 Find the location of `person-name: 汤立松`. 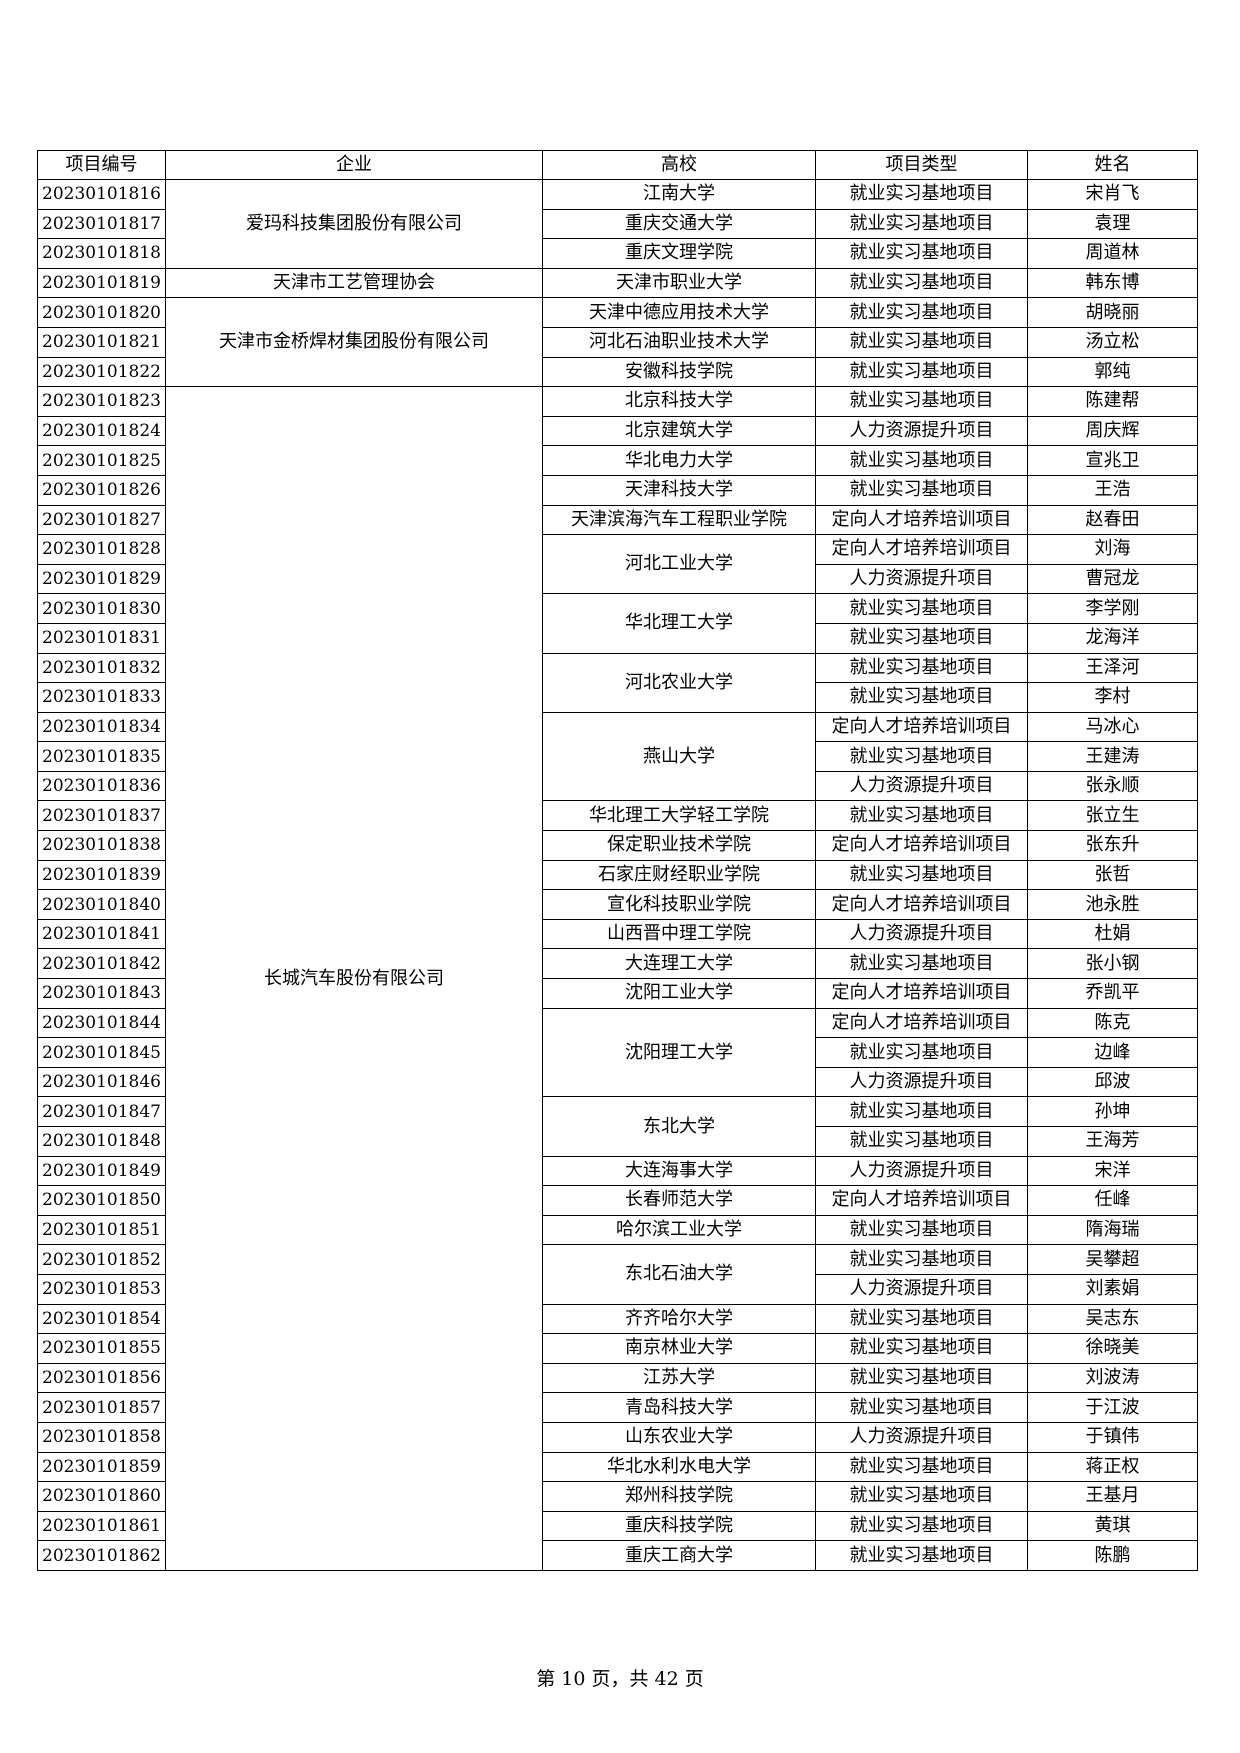

person-name: 汤立松 is located at coordinates (1112, 342).